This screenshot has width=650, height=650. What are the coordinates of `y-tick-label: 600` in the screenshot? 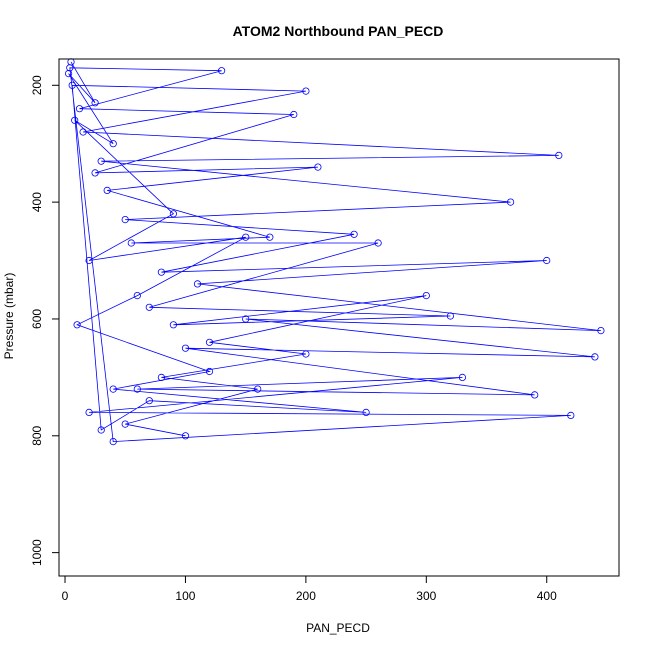 It's located at (37, 319).